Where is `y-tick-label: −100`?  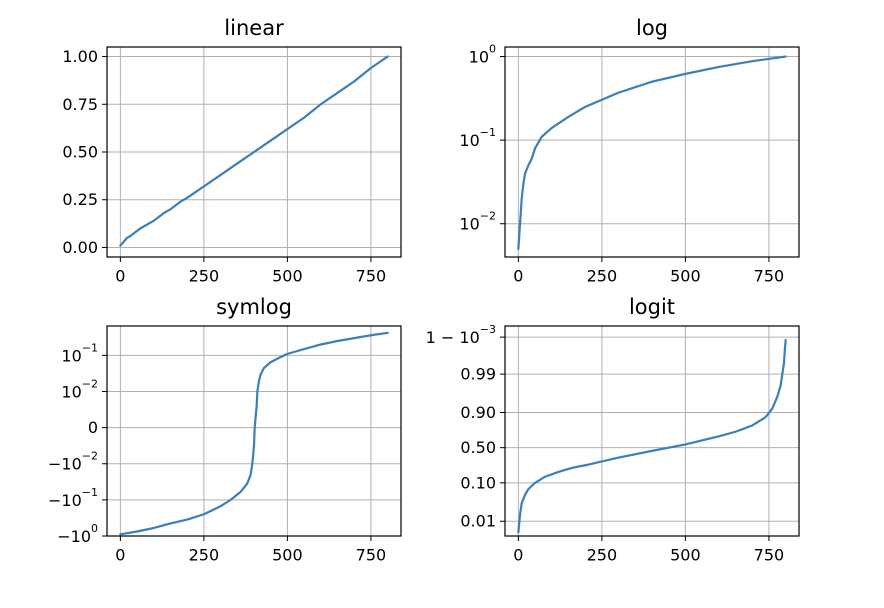 y-tick-label: −100 is located at coordinates (77, 534).